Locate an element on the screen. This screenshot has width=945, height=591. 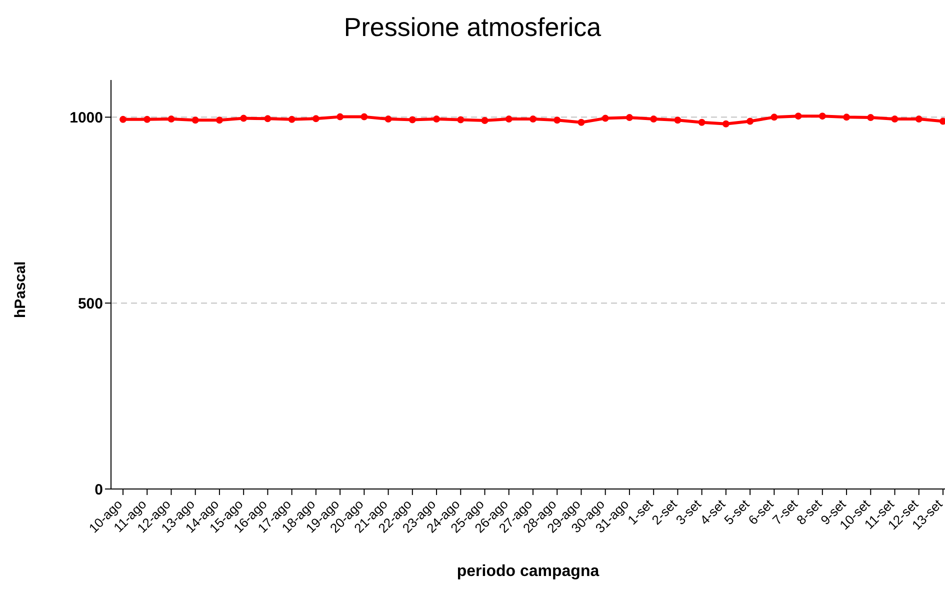
chart-title: Pressione atmosferica is located at coordinates (472, 27).